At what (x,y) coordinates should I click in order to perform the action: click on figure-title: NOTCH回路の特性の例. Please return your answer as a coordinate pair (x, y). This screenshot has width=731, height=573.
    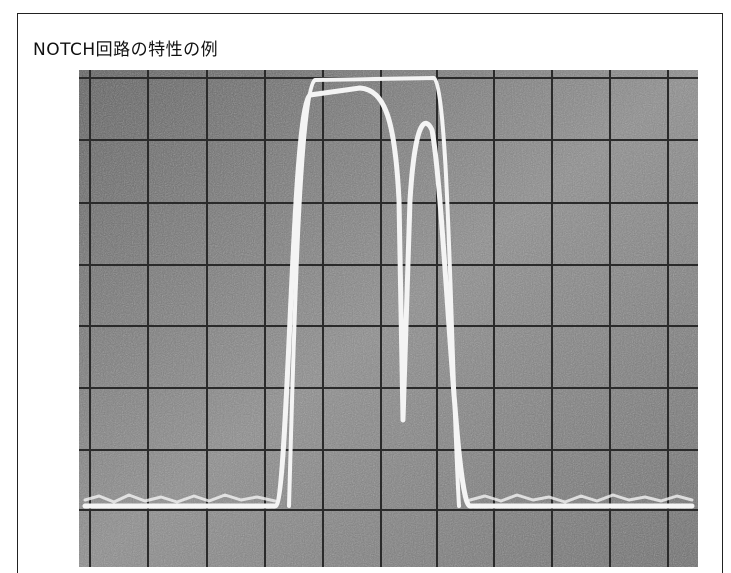
    Looking at the image, I should click on (126, 50).